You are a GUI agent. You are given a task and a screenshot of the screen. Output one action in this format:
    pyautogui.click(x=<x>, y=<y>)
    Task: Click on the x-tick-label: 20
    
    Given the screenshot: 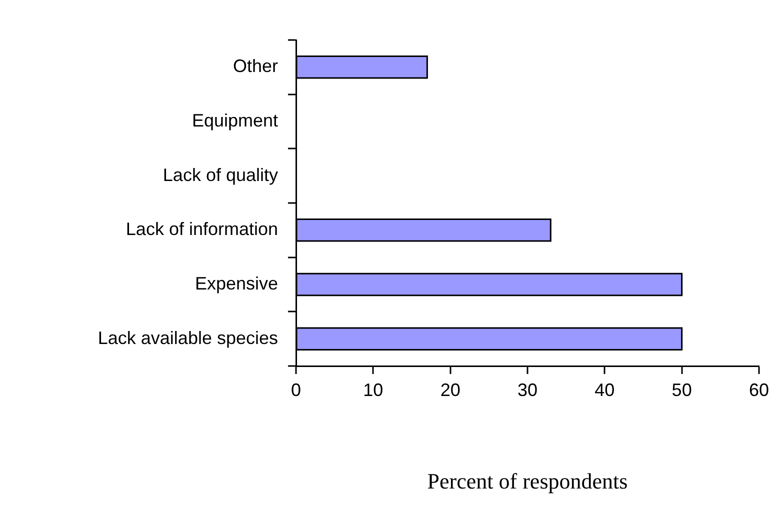 What is the action you would take?
    pyautogui.click(x=450, y=390)
    